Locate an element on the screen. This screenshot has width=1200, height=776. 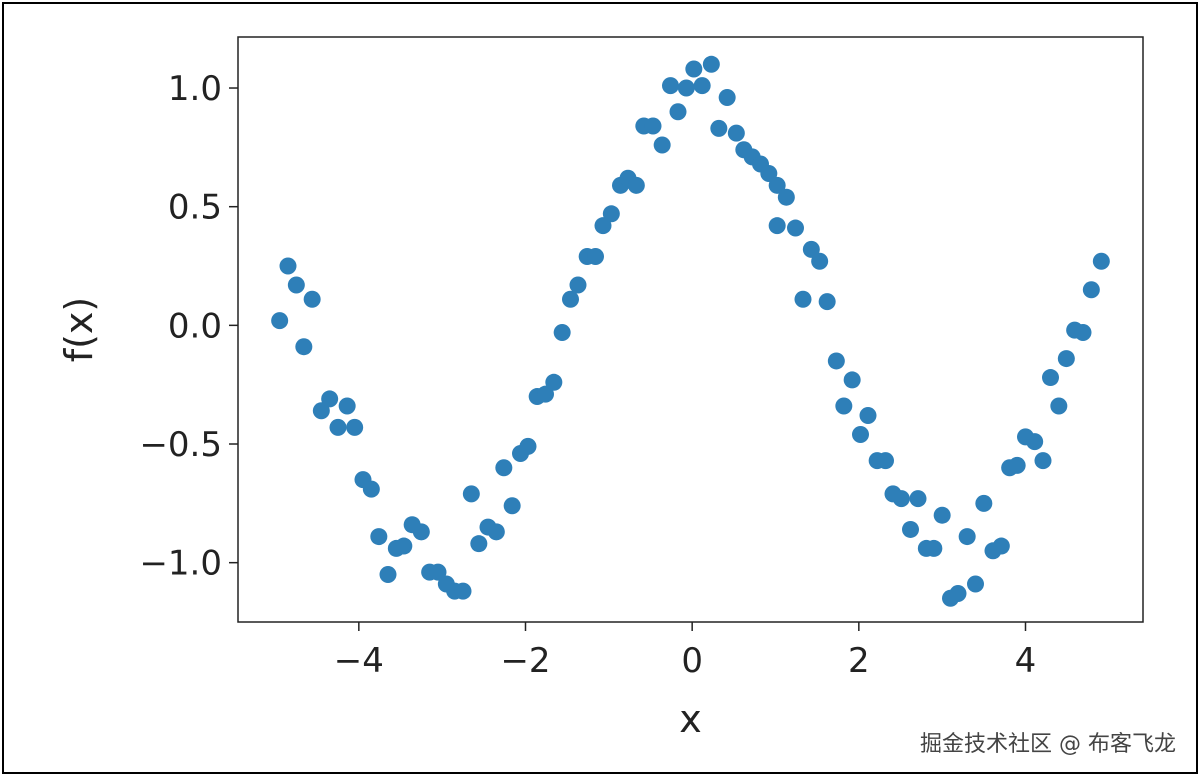
x-tick-label: −4 is located at coordinates (359, 661).